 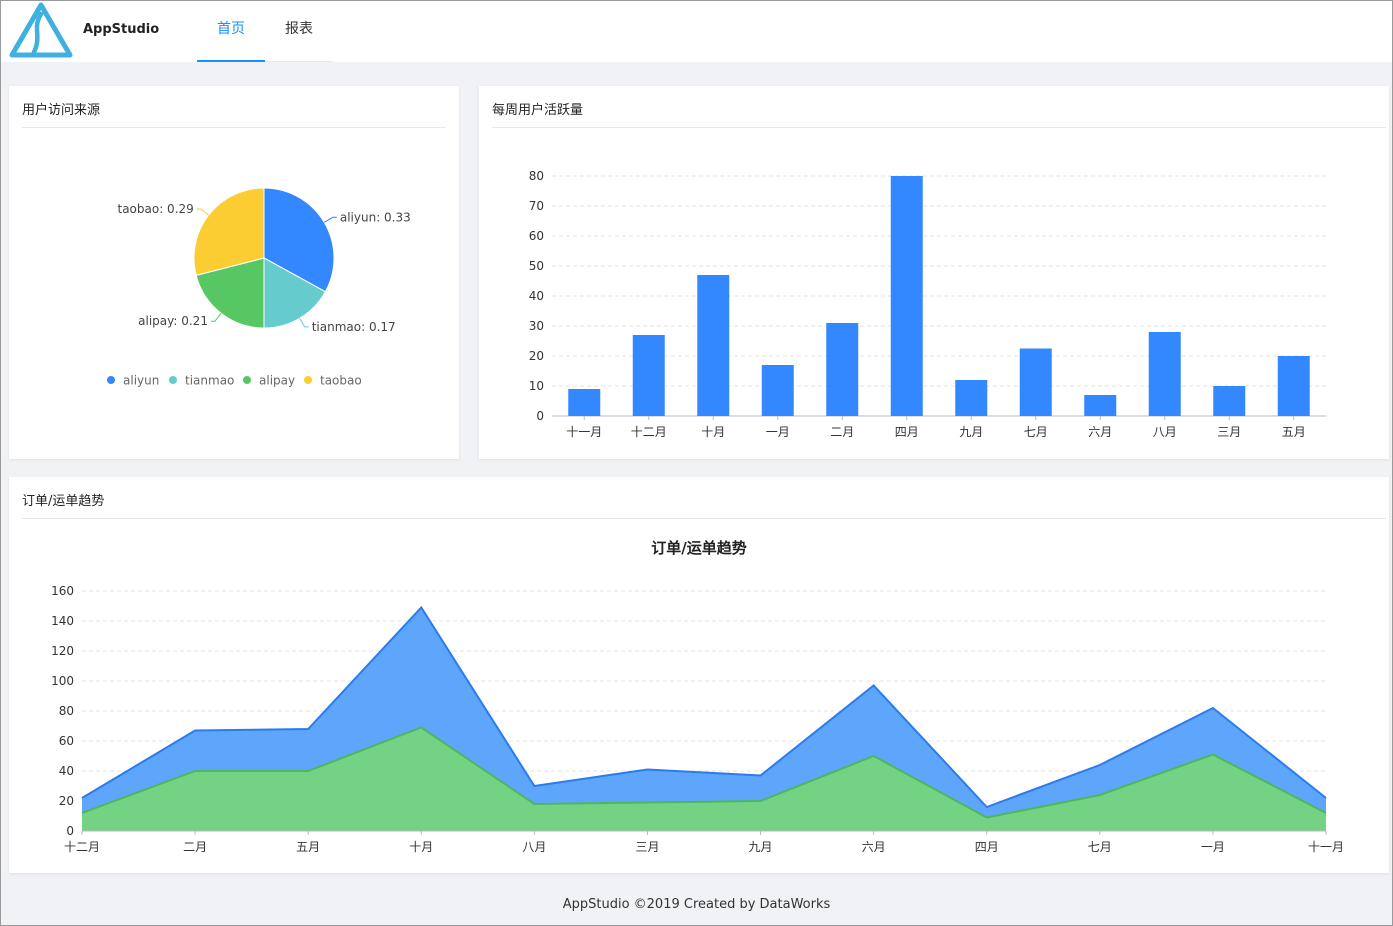 What do you see at coordinates (649, 432) in the screenshot?
I see `bar-xtick-label: 十二月` at bounding box center [649, 432].